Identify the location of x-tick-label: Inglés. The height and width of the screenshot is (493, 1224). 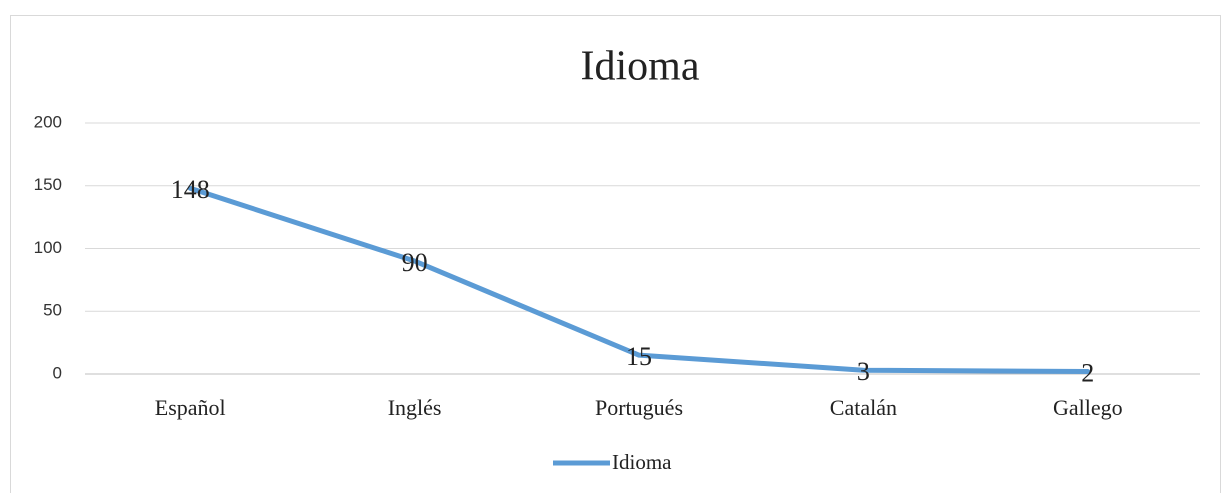
(415, 407).